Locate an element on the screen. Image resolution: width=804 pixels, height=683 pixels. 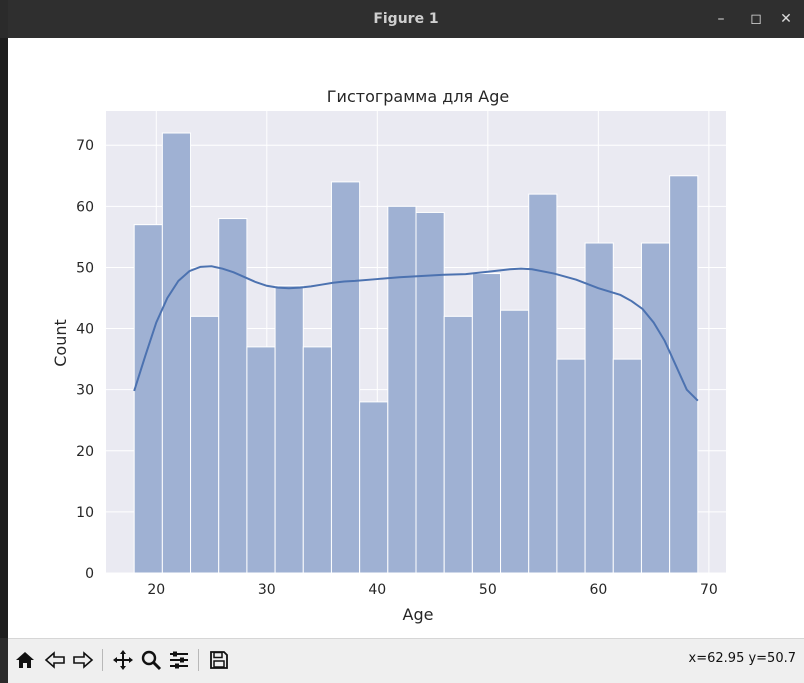
configure-subplots-button is located at coordinates (179, 660).